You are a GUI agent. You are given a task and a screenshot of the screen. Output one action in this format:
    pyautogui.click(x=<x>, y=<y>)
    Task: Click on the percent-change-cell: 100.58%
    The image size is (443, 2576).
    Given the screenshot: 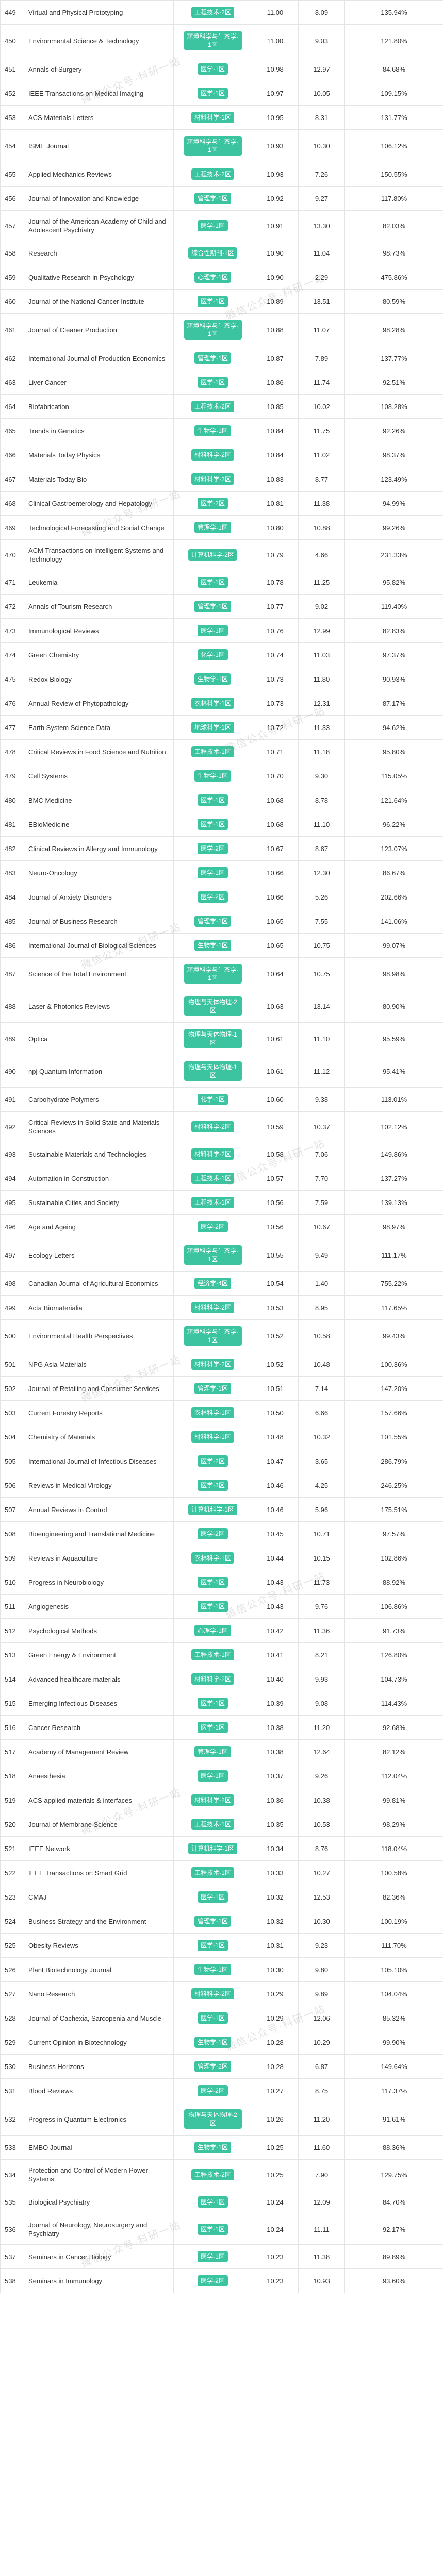 What is the action you would take?
    pyautogui.click(x=393, y=1872)
    